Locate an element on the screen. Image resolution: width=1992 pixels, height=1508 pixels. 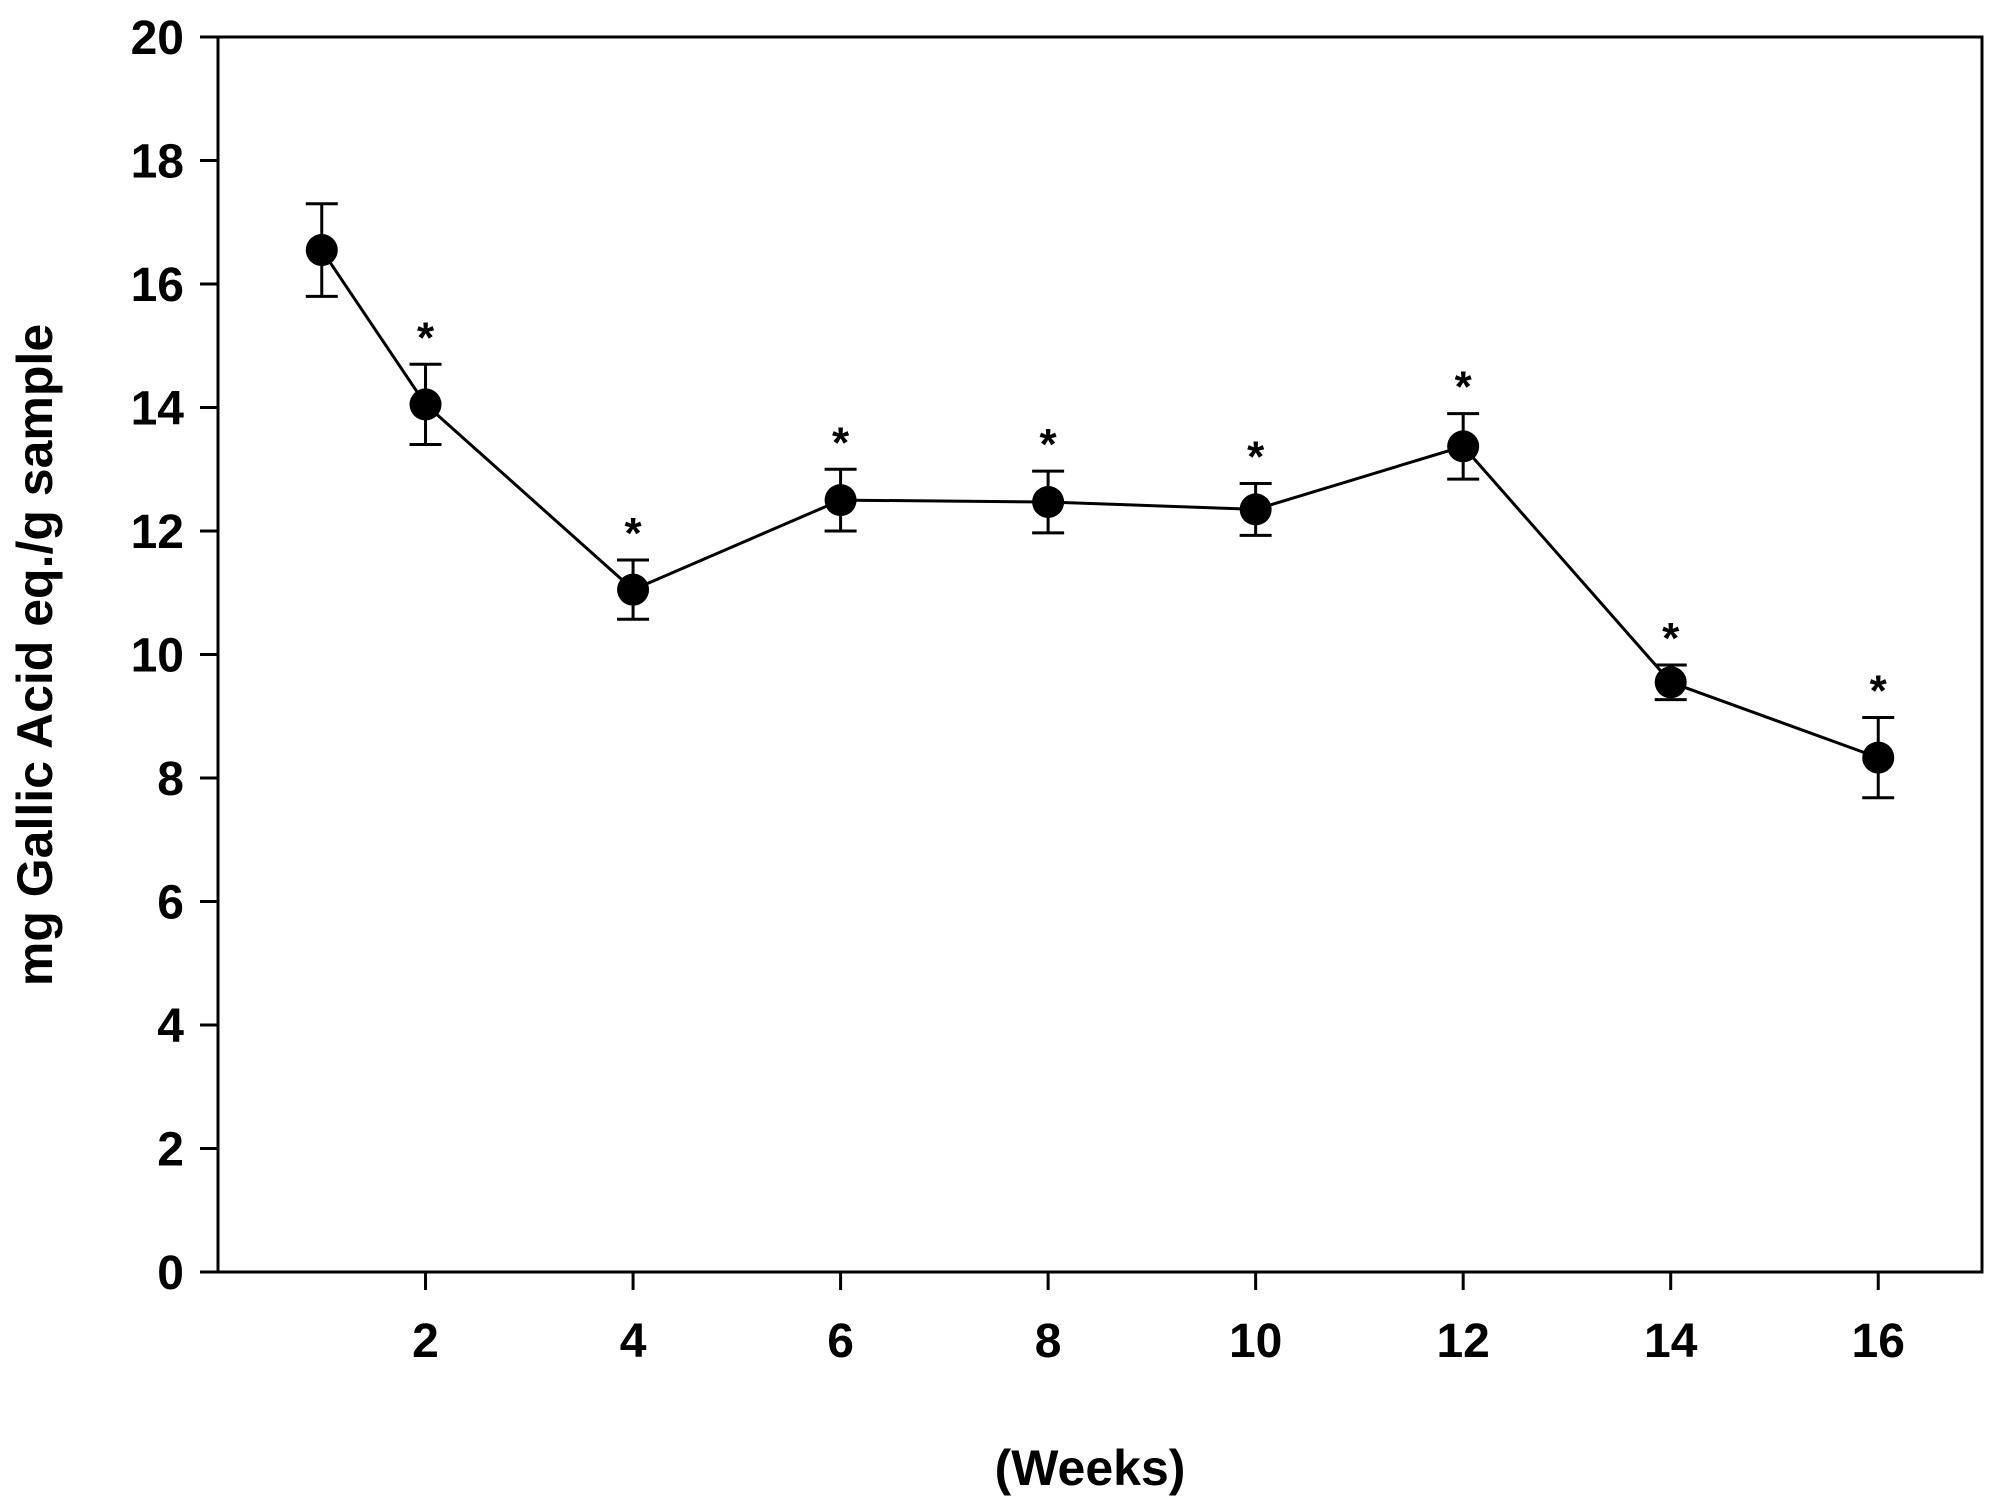
x-tick-label: 10 is located at coordinates (1255, 1341).